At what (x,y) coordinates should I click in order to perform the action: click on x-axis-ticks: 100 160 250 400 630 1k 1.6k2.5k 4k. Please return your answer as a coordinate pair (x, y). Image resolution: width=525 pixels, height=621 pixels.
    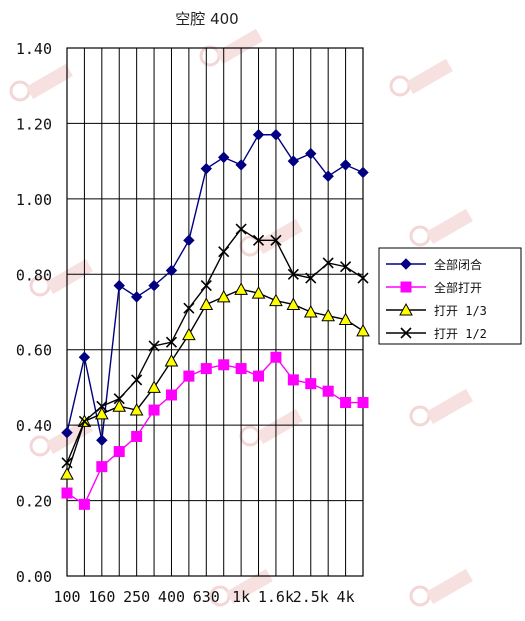
    Looking at the image, I should click on (203, 597).